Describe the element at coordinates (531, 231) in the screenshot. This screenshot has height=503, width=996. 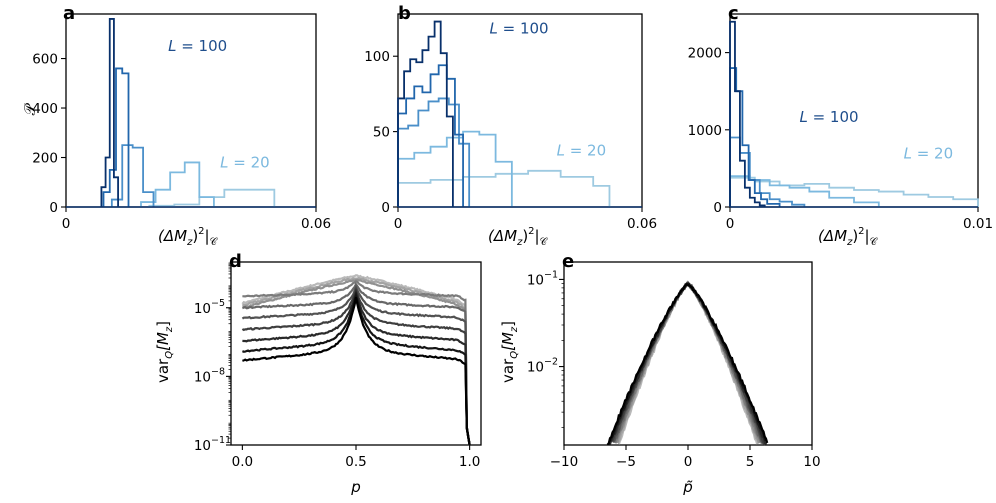
I see `xlabel-b-sup: 2` at that location.